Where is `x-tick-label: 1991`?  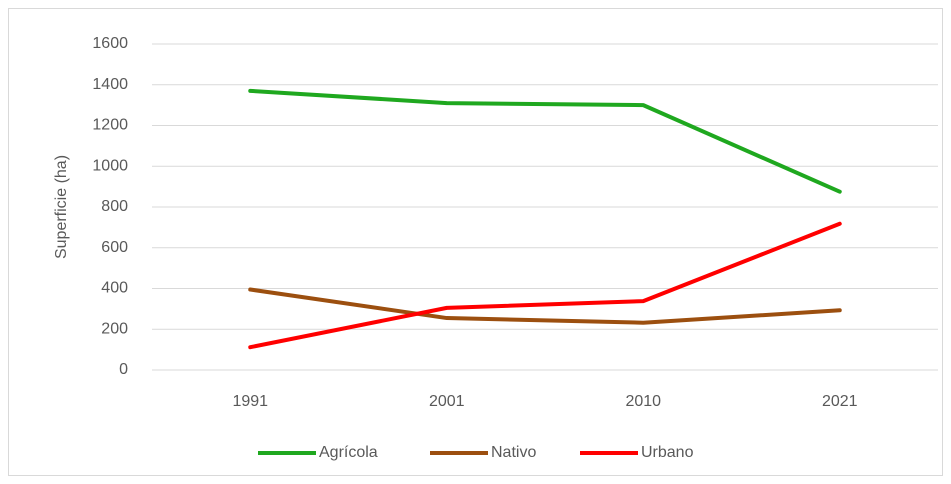 x-tick-label: 1991 is located at coordinates (250, 401).